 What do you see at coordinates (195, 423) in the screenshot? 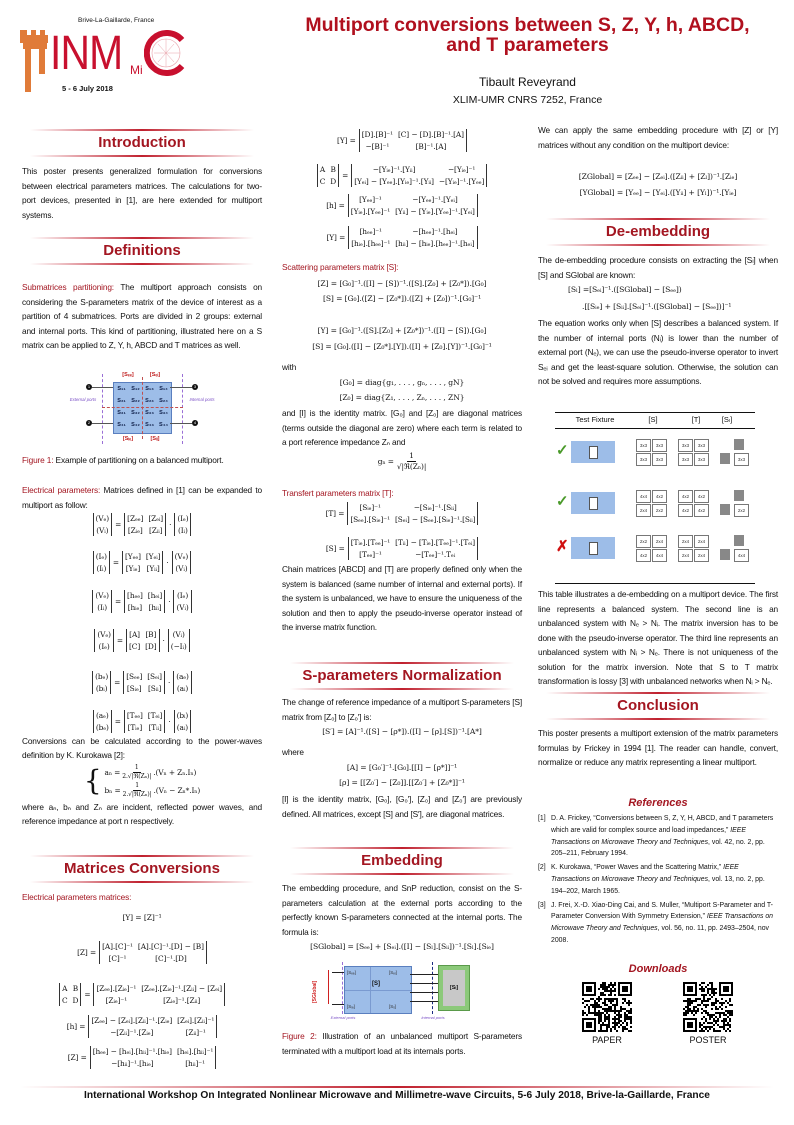
I see `port-4: 4` at bounding box center [195, 423].